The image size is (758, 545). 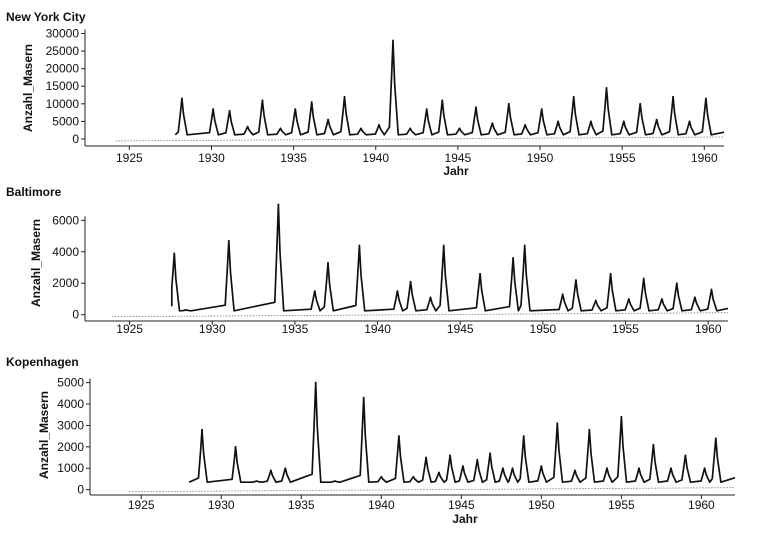 What do you see at coordinates (129, 329) in the screenshot?
I see `x-tick-label: 1925` at bounding box center [129, 329].